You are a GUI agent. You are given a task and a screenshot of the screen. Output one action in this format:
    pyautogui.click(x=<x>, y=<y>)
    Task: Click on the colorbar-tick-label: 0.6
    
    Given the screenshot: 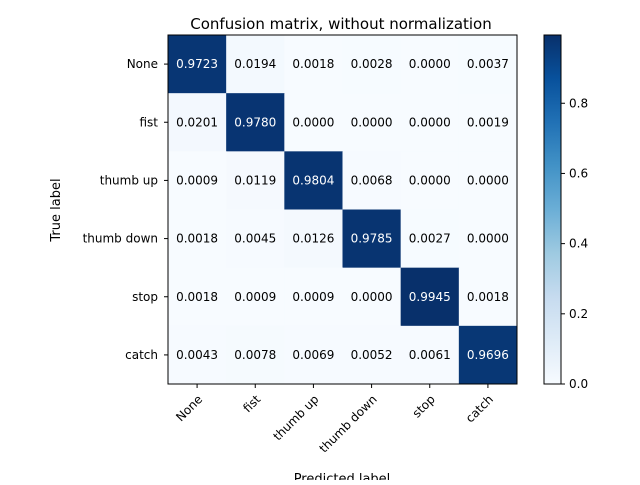 What is the action you would take?
    pyautogui.click(x=578, y=173)
    